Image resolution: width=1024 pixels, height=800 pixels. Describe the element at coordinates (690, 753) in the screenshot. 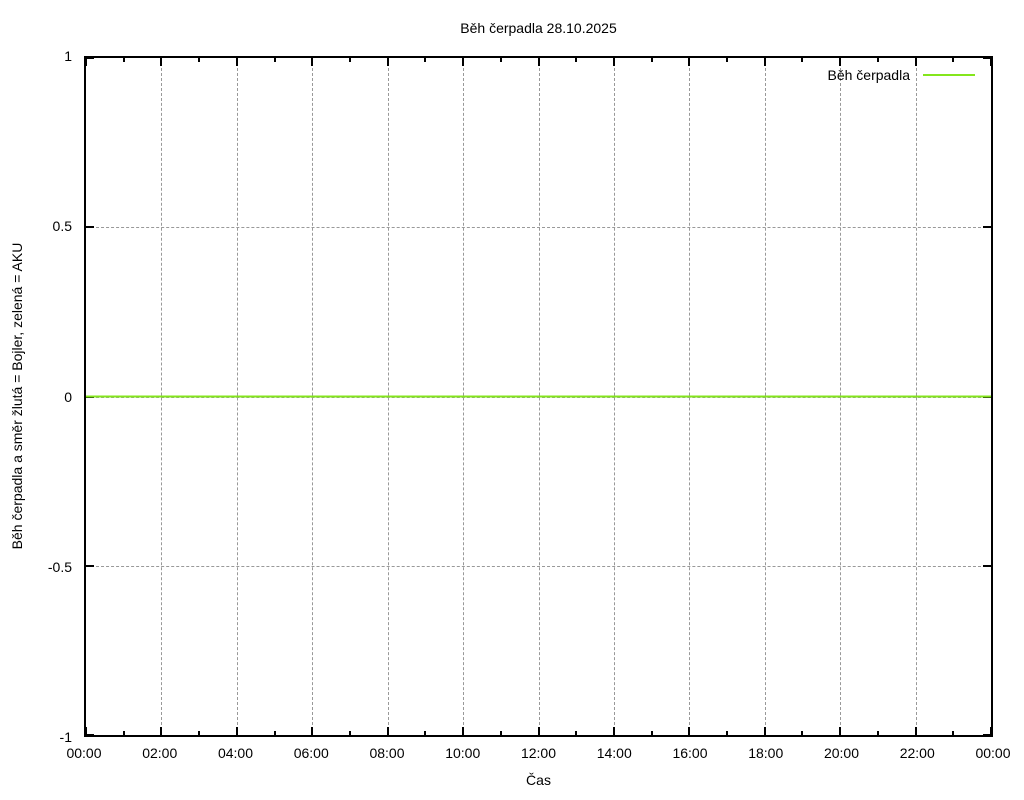

I see `x-tick-label: 16:00` at that location.